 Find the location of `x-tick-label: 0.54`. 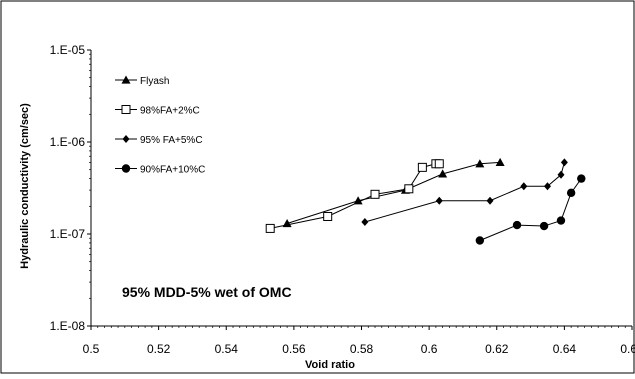

x-tick-label: 0.54 is located at coordinates (227, 349).